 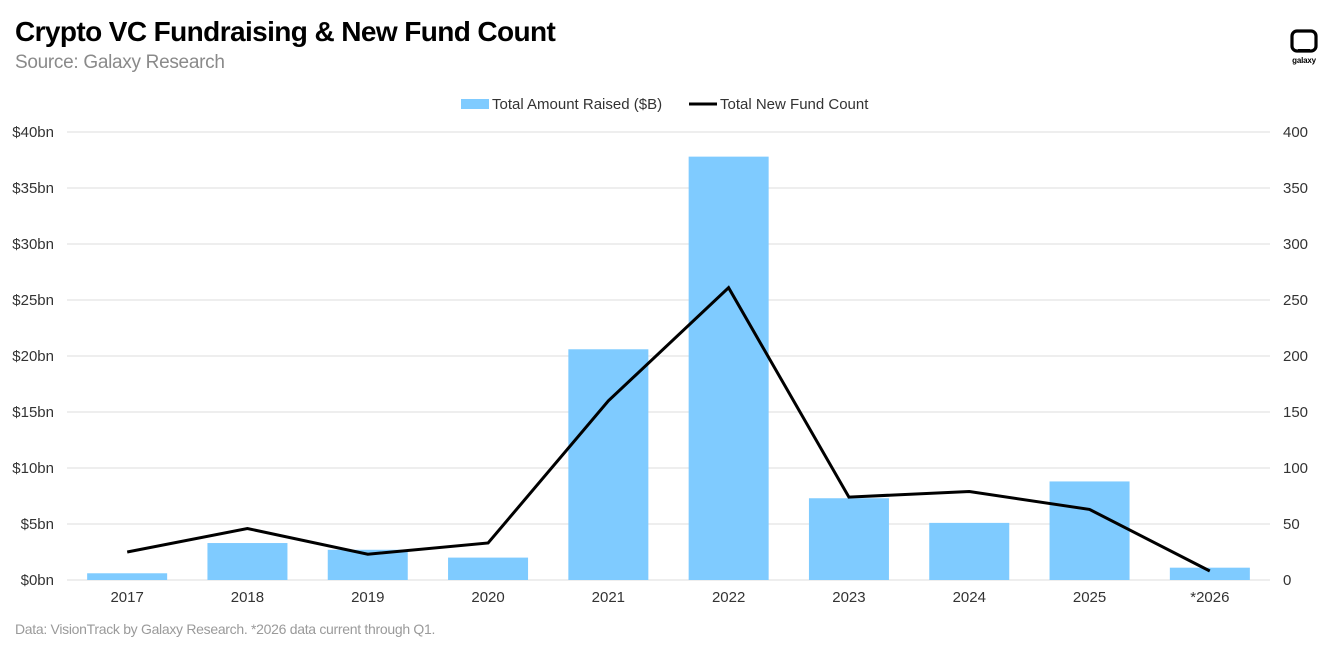 What do you see at coordinates (1295, 356) in the screenshot?
I see `y-right-tick-label: 200` at bounding box center [1295, 356].